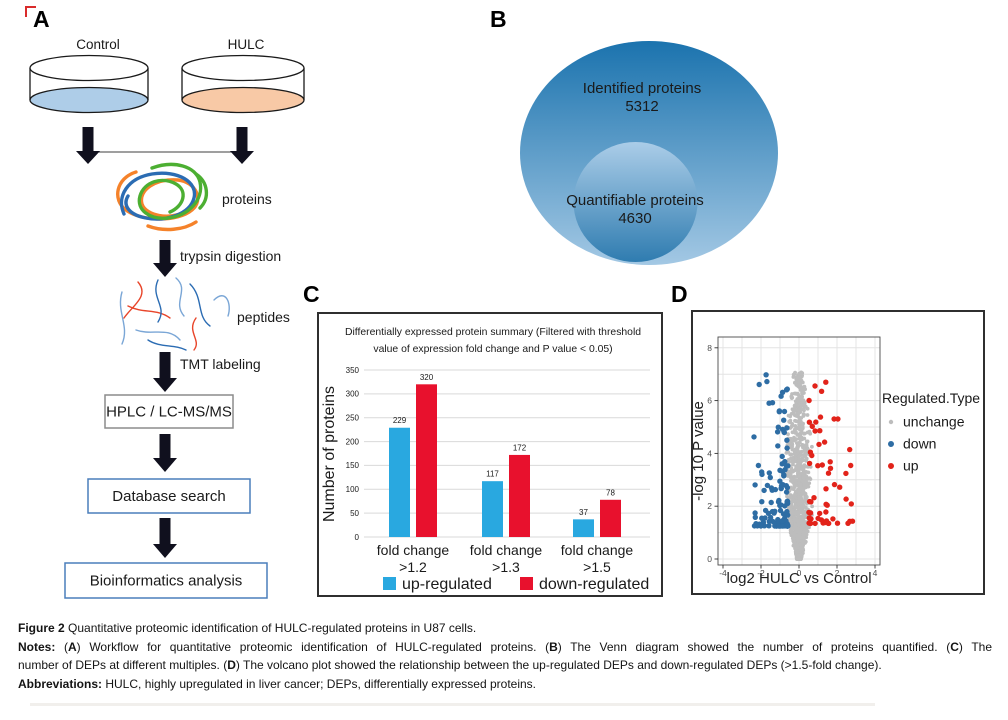  I want to click on panel-a-label: A, so click(41, 19).